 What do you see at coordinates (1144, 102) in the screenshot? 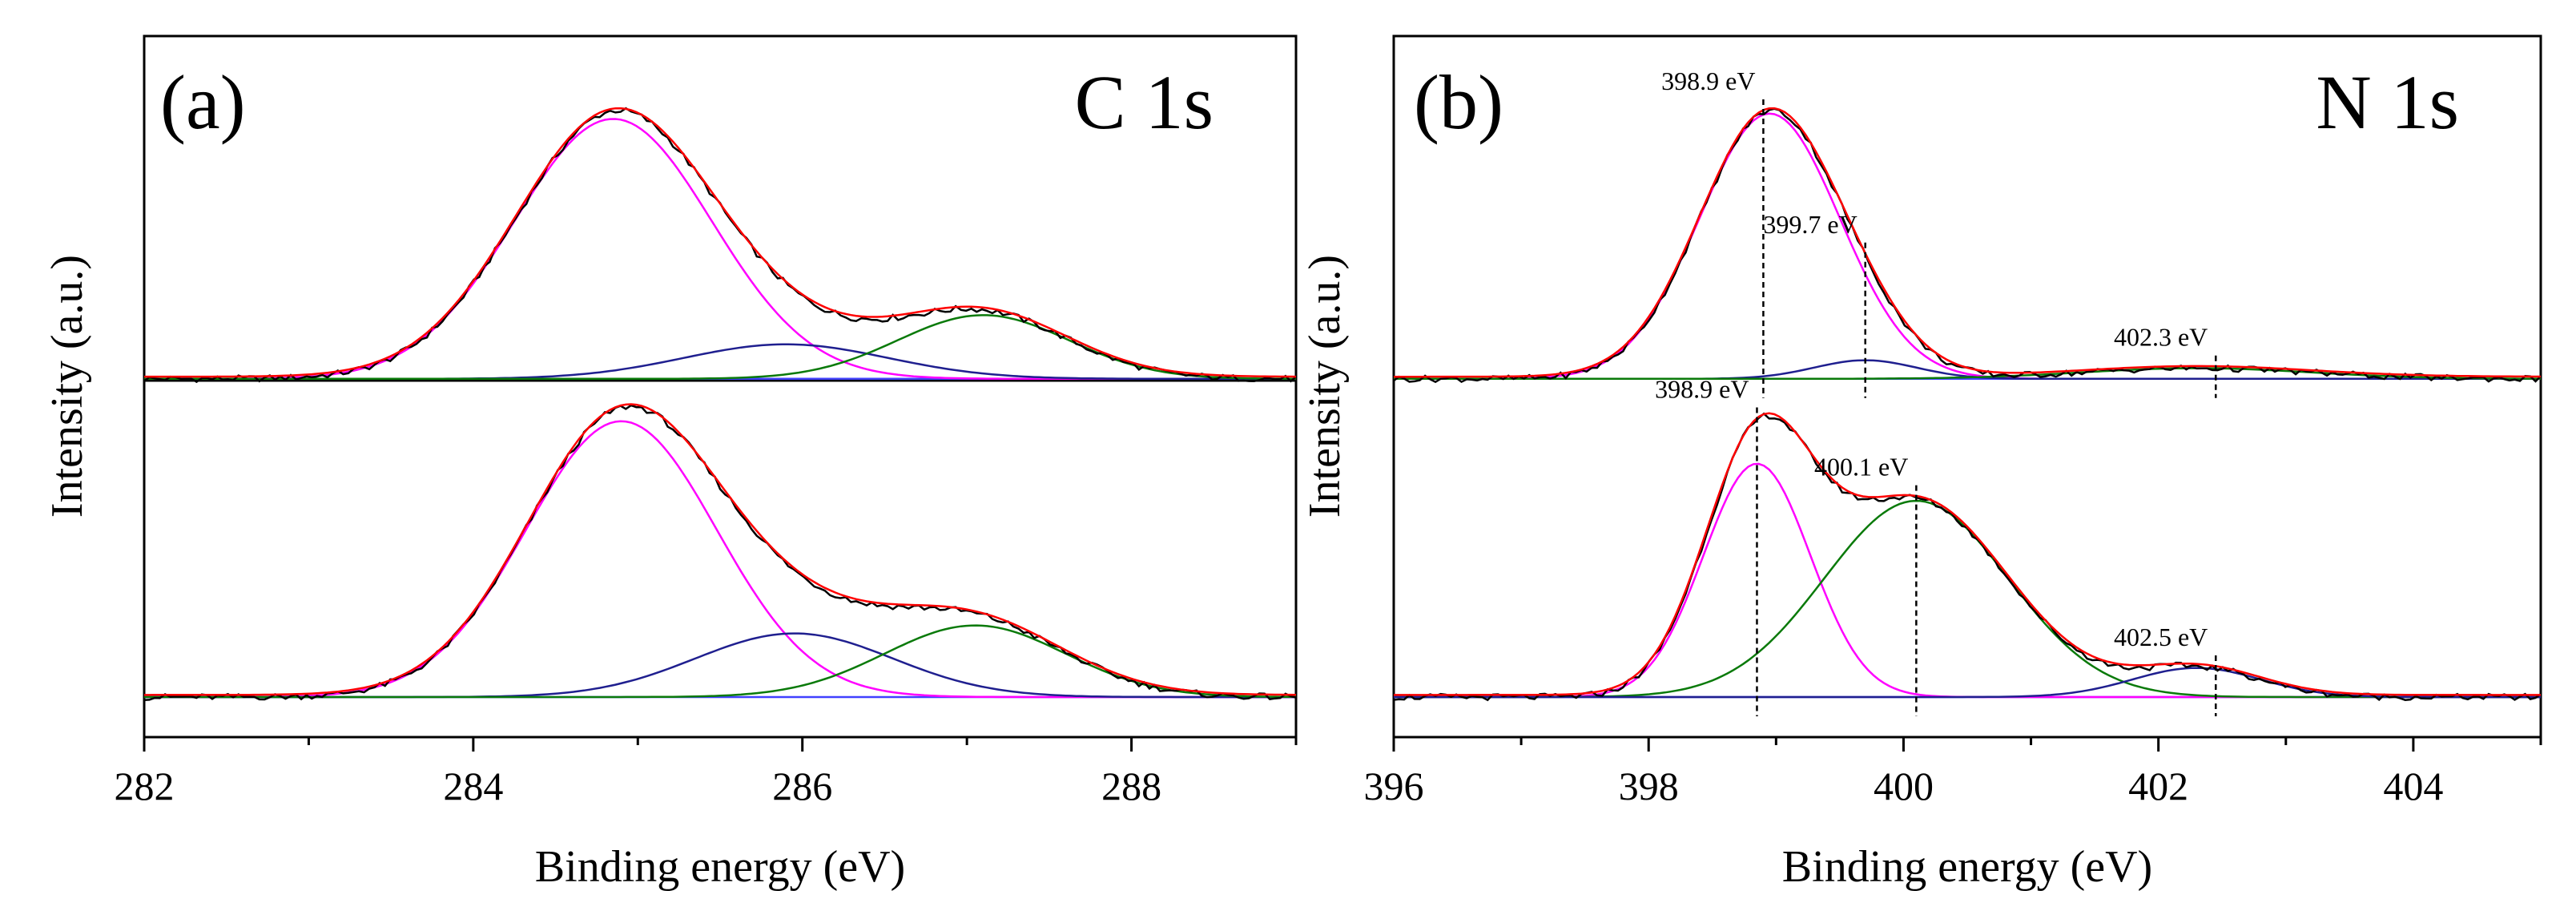
I see `element-label: C 1s` at bounding box center [1144, 102].